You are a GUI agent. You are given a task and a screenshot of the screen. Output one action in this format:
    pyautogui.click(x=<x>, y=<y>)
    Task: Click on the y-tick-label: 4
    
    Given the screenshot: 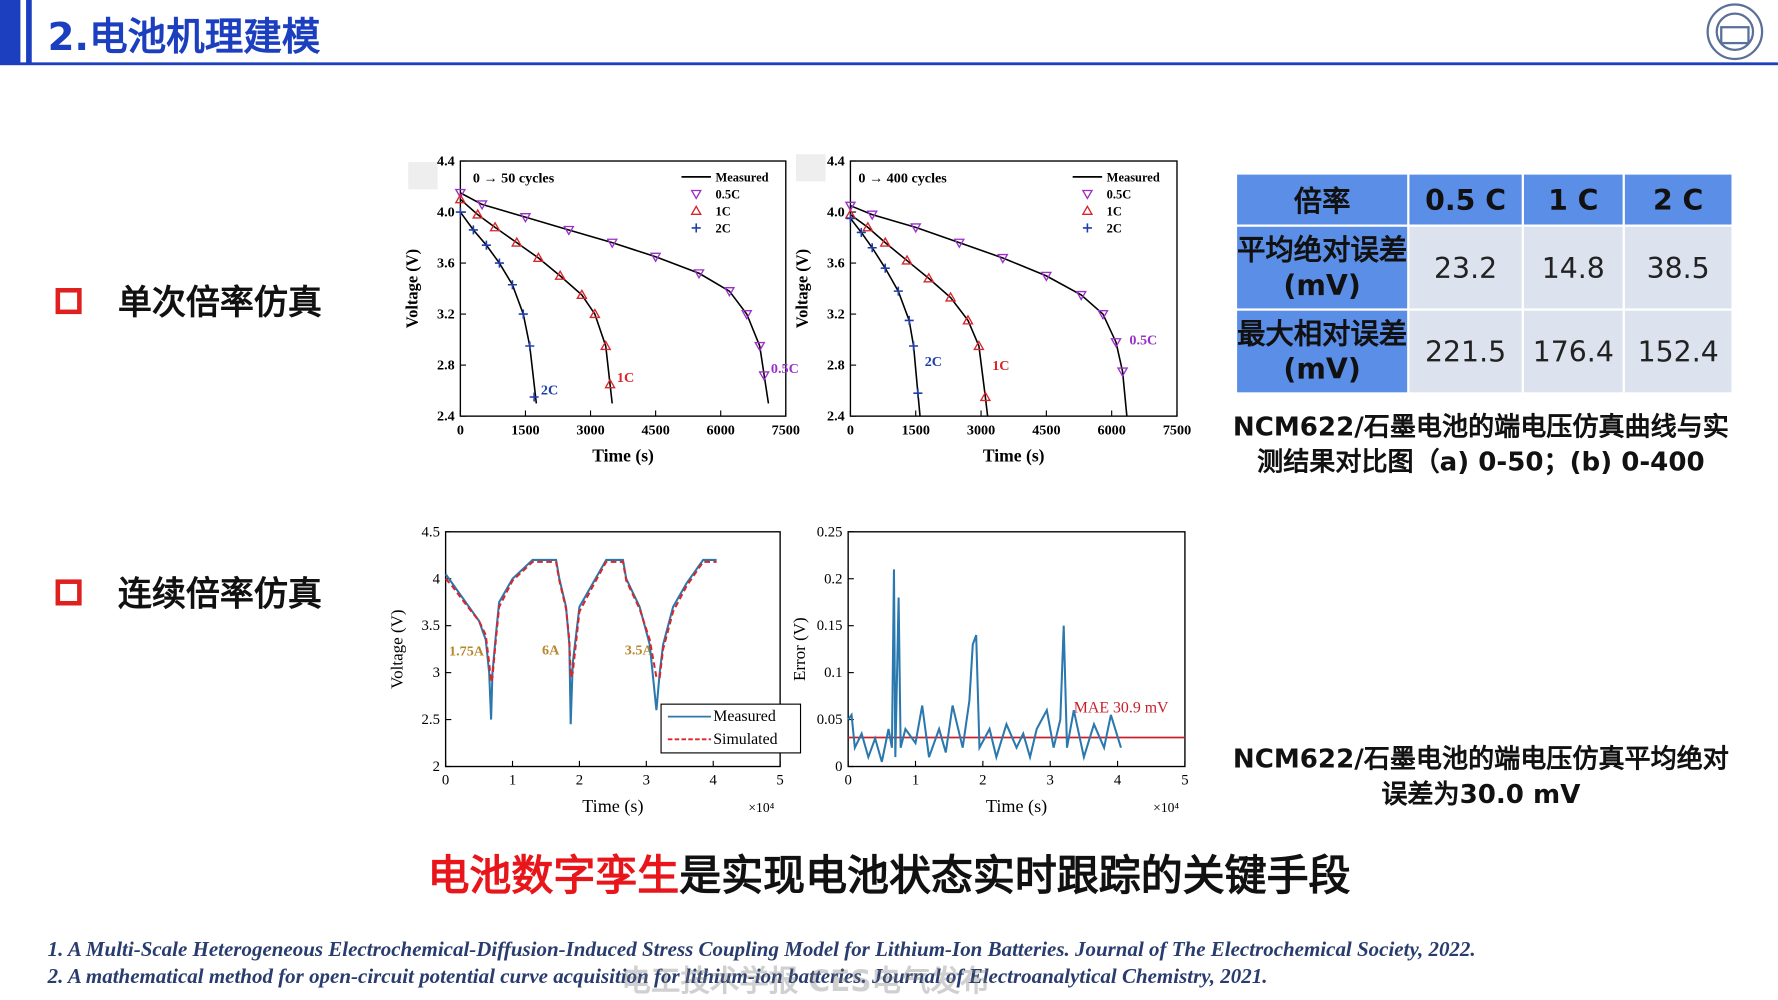 What is the action you would take?
    pyautogui.click(x=437, y=579)
    